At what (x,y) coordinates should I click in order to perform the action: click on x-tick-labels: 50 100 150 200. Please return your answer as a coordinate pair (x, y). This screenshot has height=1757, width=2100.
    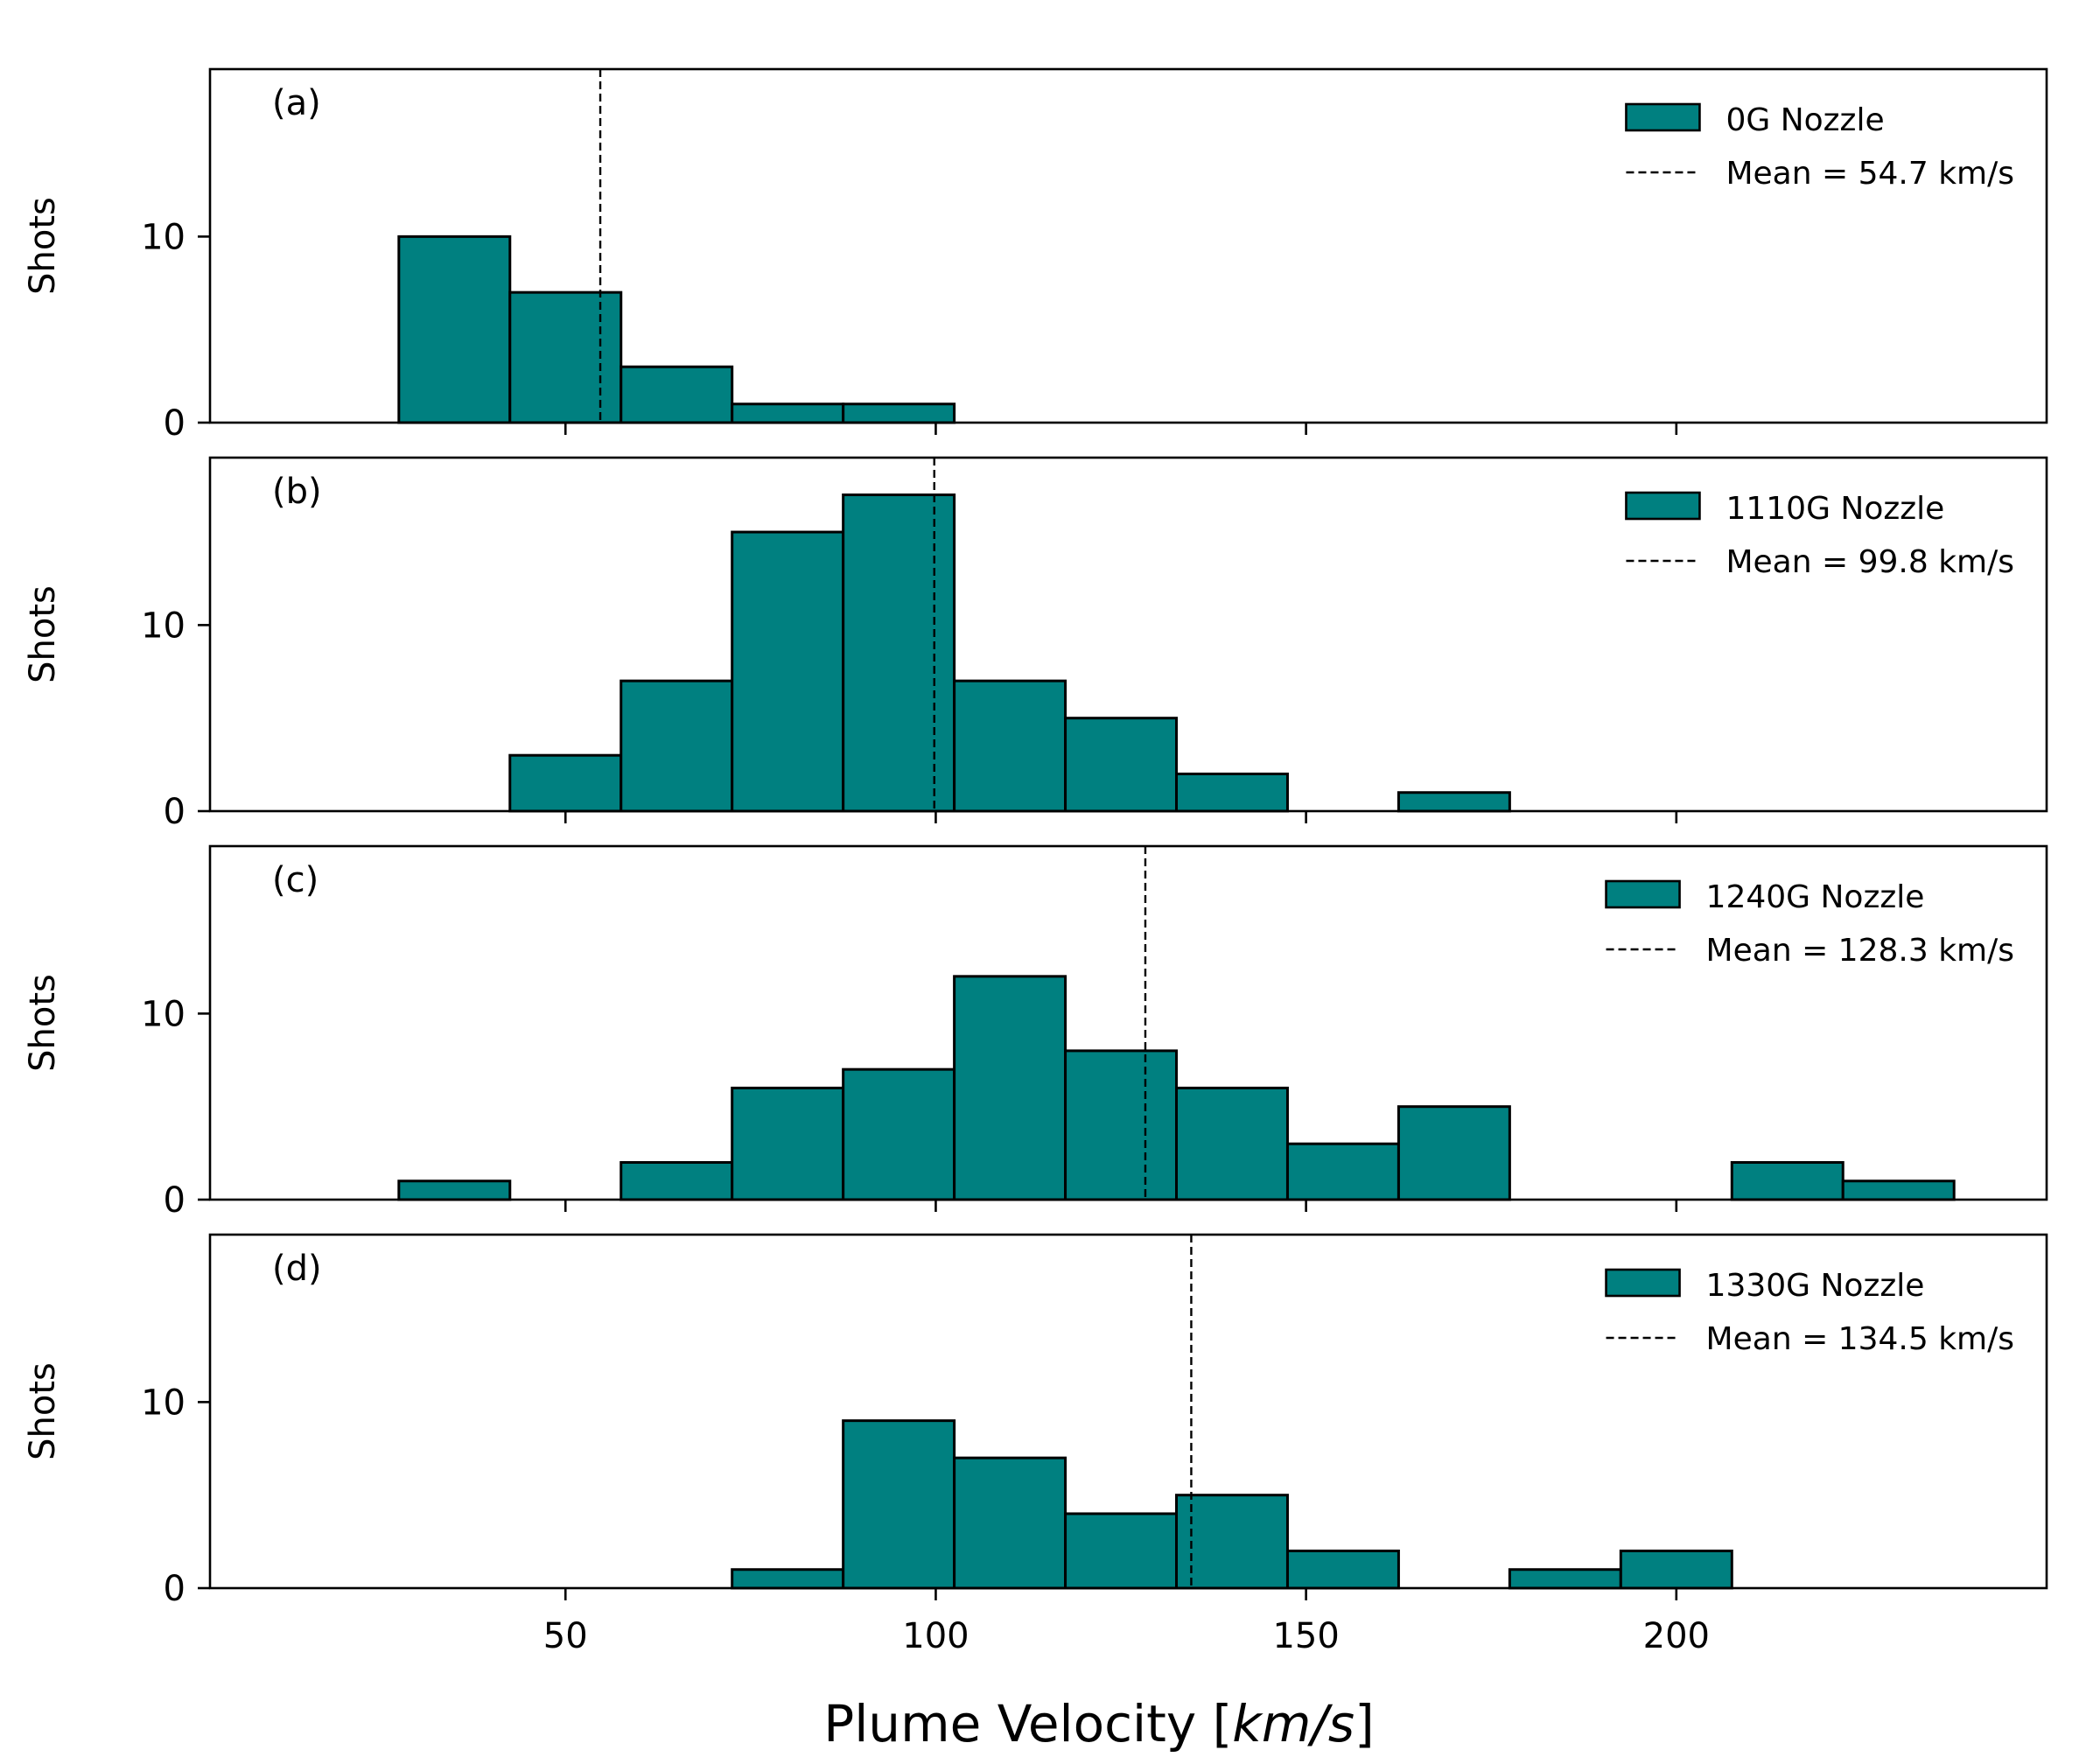
    Looking at the image, I should click on (1126, 1636).